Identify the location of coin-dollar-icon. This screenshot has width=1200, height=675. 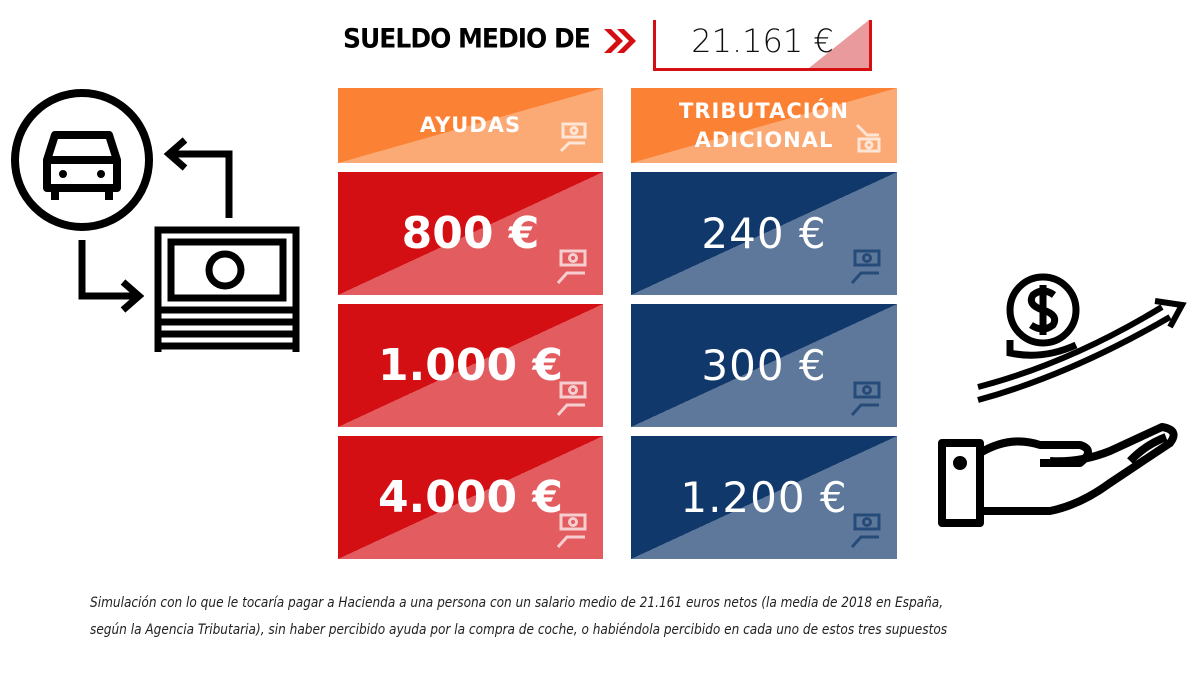
(1043, 316).